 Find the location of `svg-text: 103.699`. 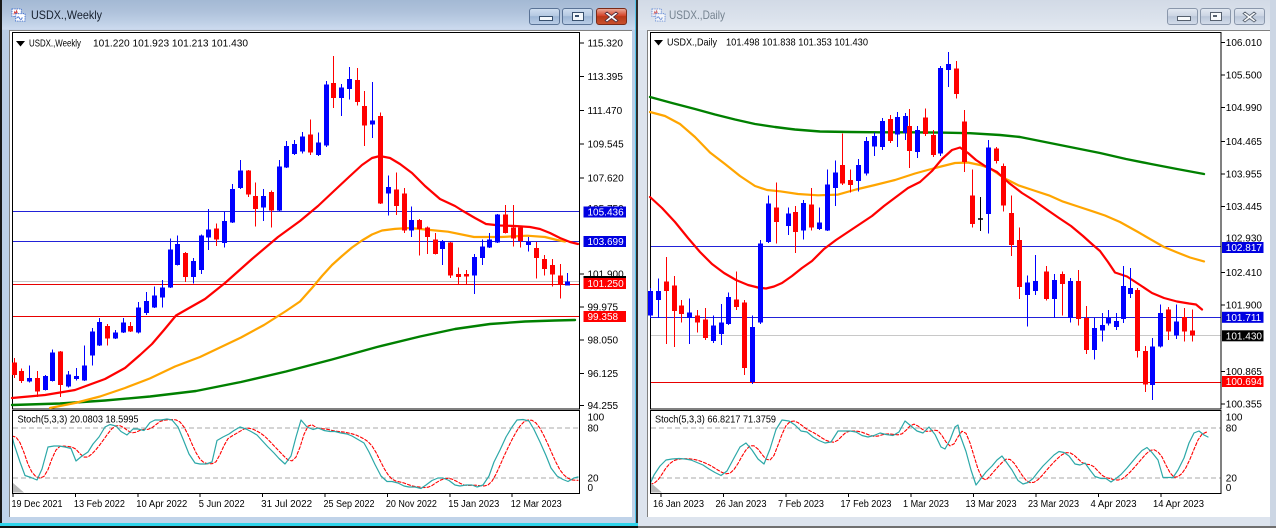

svg-text: 103.699 is located at coordinates (606, 242).